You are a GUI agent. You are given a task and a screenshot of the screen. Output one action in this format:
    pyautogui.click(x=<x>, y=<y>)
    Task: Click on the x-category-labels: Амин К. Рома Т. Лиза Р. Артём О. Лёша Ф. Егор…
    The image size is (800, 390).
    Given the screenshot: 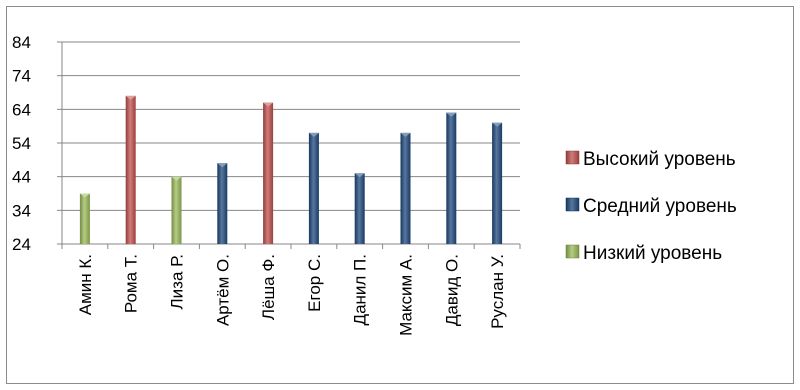 What is the action you would take?
    pyautogui.click(x=291, y=295)
    